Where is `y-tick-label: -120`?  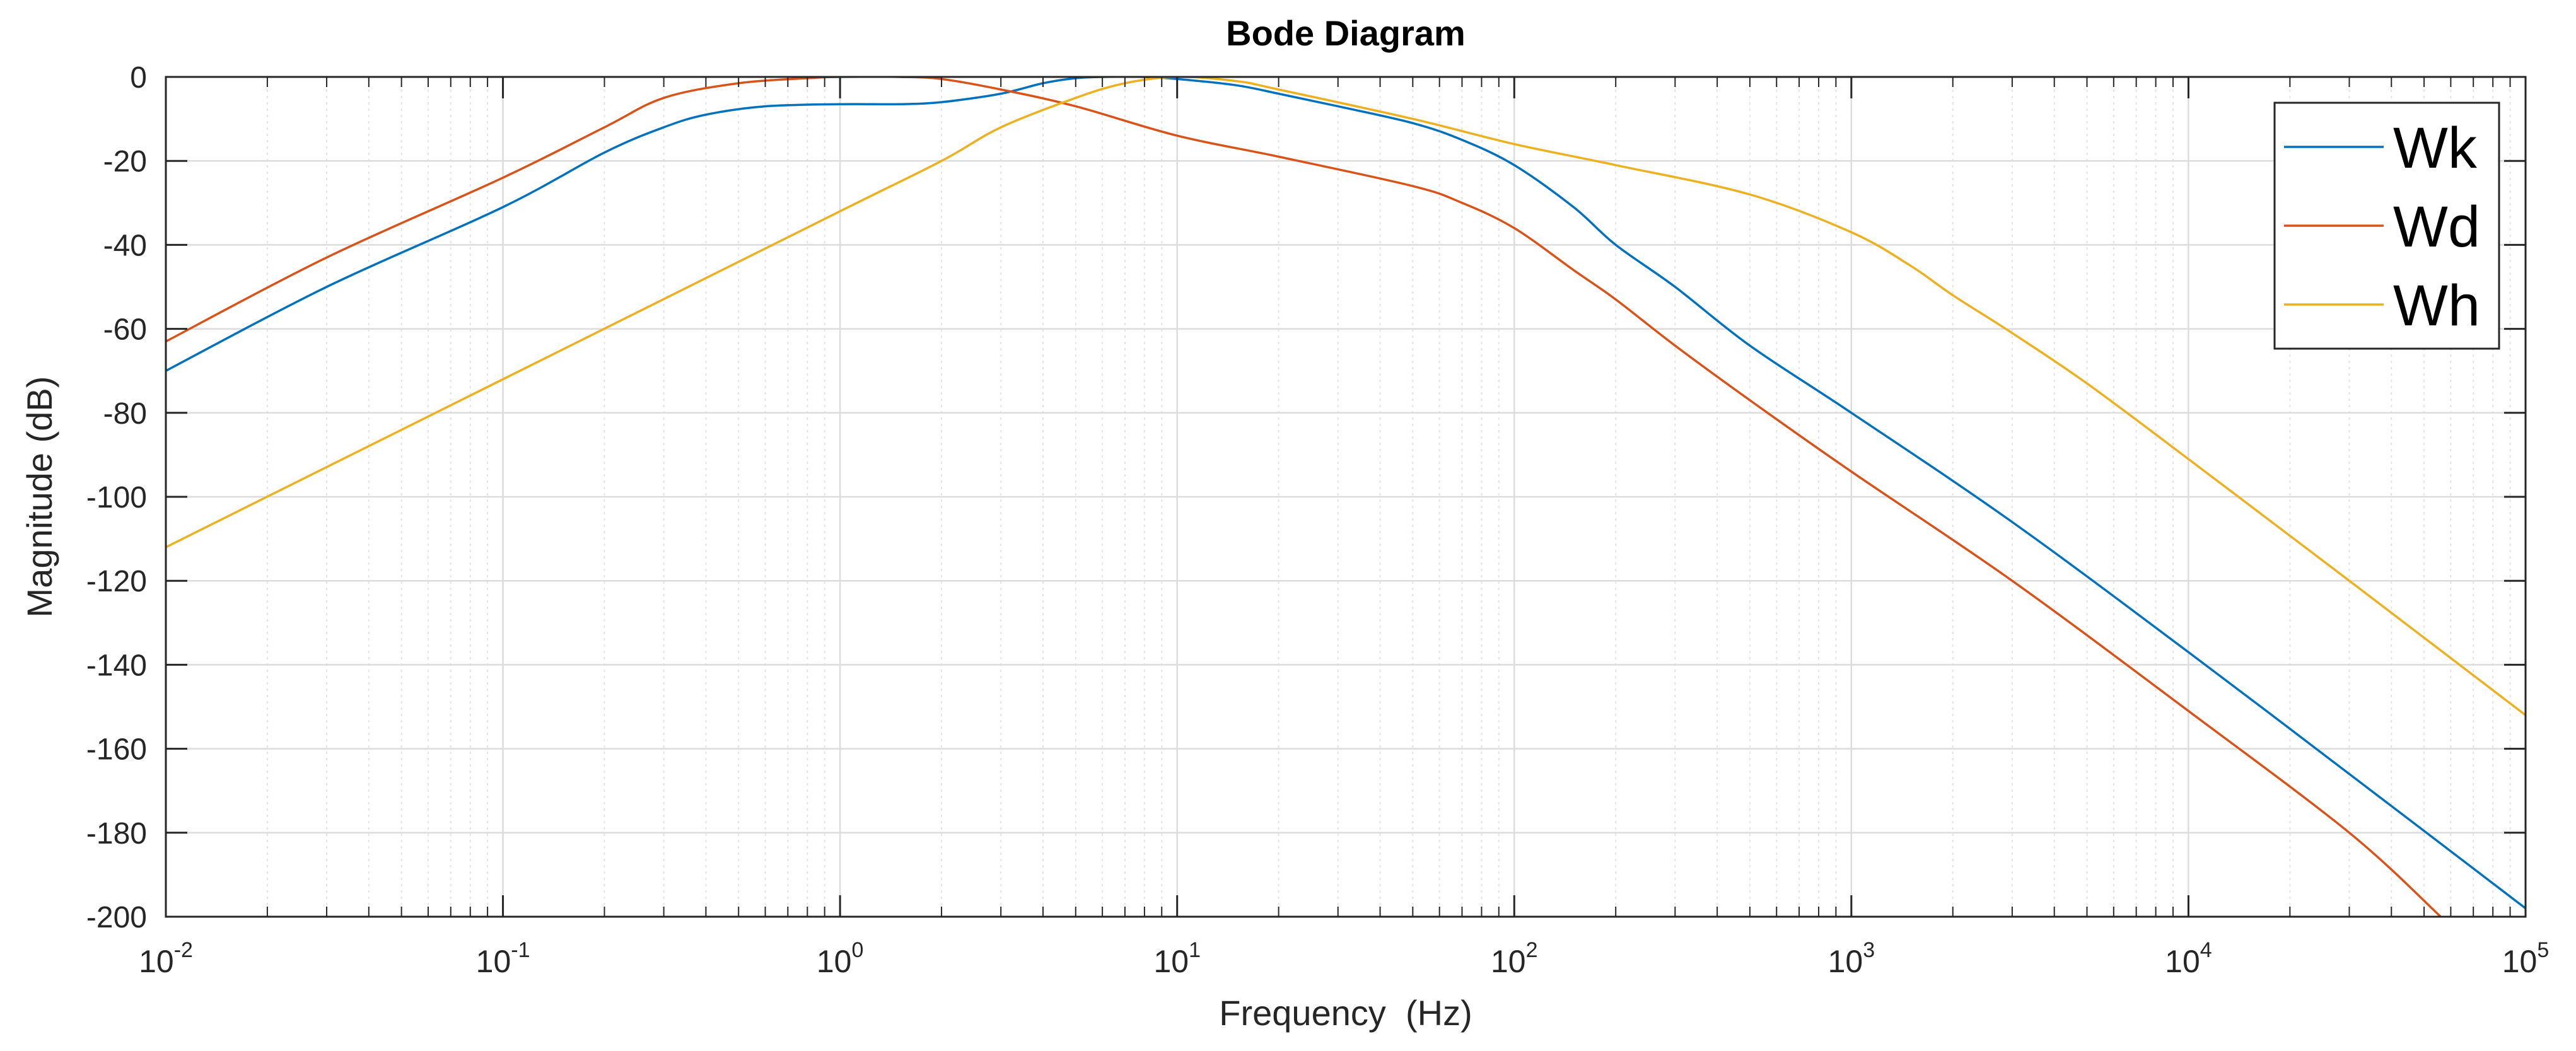 y-tick-label: -120 is located at coordinates (117, 581).